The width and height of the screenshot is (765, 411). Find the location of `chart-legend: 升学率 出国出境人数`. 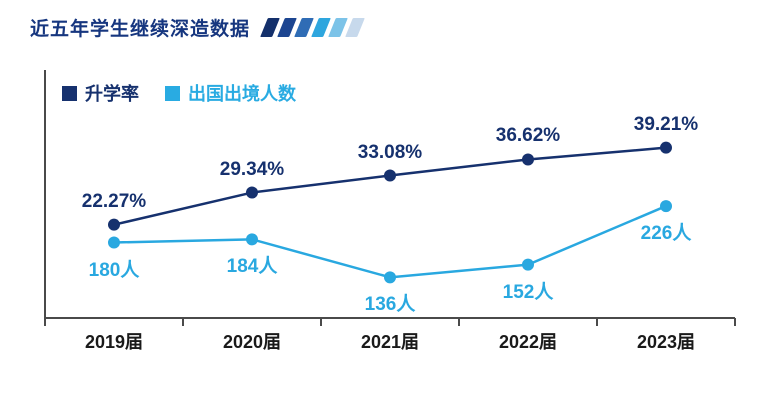

chart-legend: 升学率 出国出境人数 is located at coordinates (179, 93).